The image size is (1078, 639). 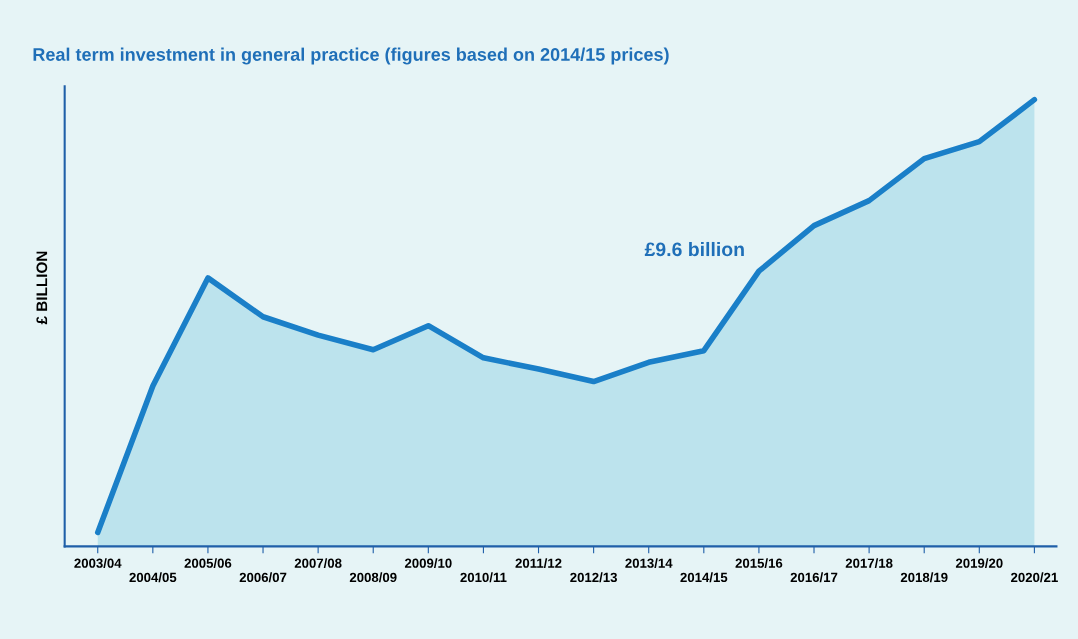 What do you see at coordinates (263, 577) in the screenshot?
I see `x-tick-label: 2006/07` at bounding box center [263, 577].